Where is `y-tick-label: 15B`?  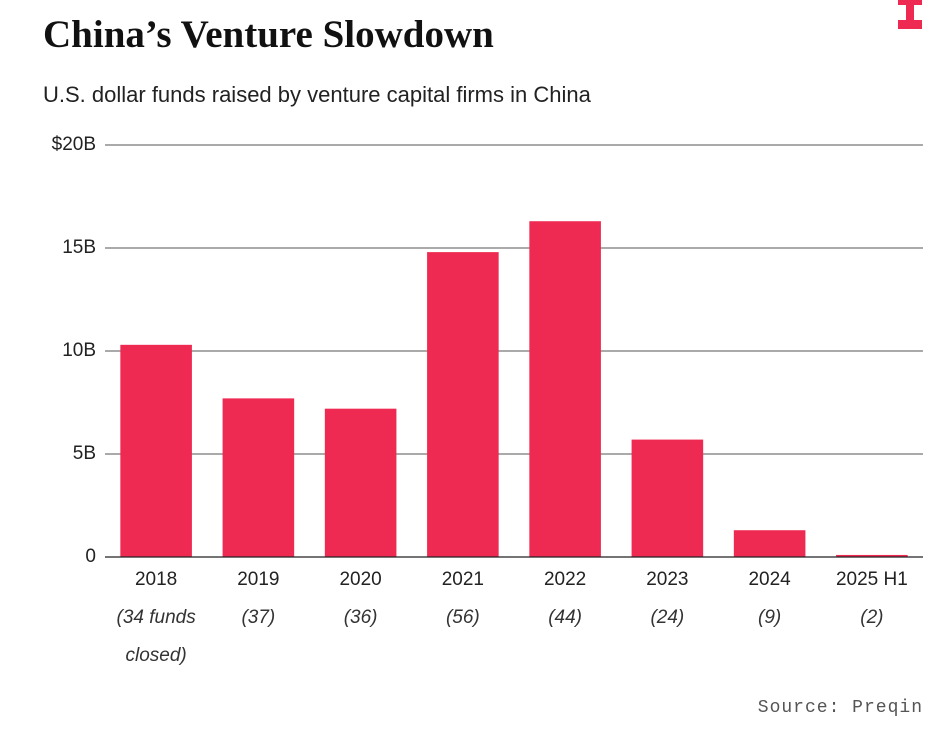 y-tick-label: 15B is located at coordinates (79, 247).